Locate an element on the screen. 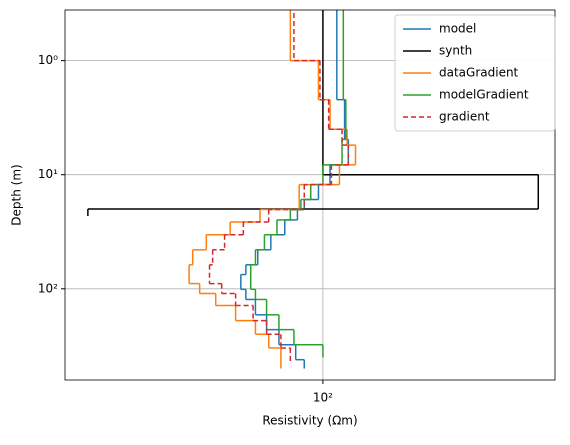 This screenshot has height=445, width=570. legend-box is located at coordinates (475, 73).